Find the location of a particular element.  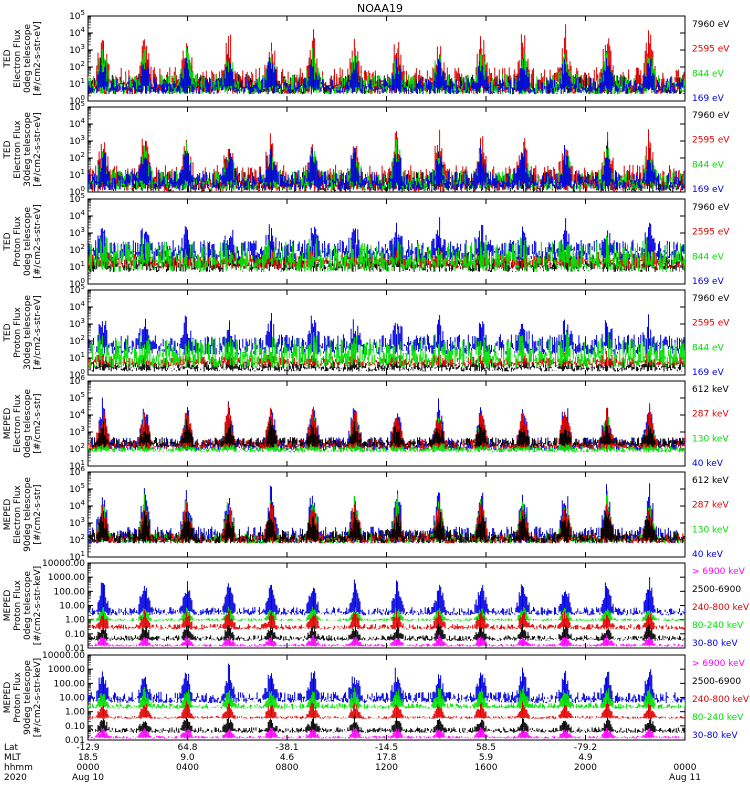

x-tick-label: -14.5 is located at coordinates (386, 748).